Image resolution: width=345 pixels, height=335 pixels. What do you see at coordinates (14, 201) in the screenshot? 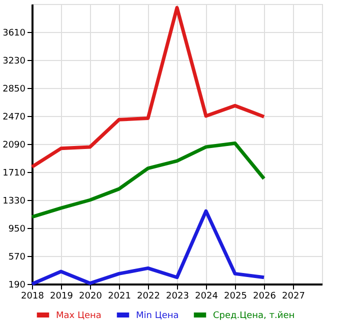
I see `y-tick-label: 1330` at bounding box center [14, 201].